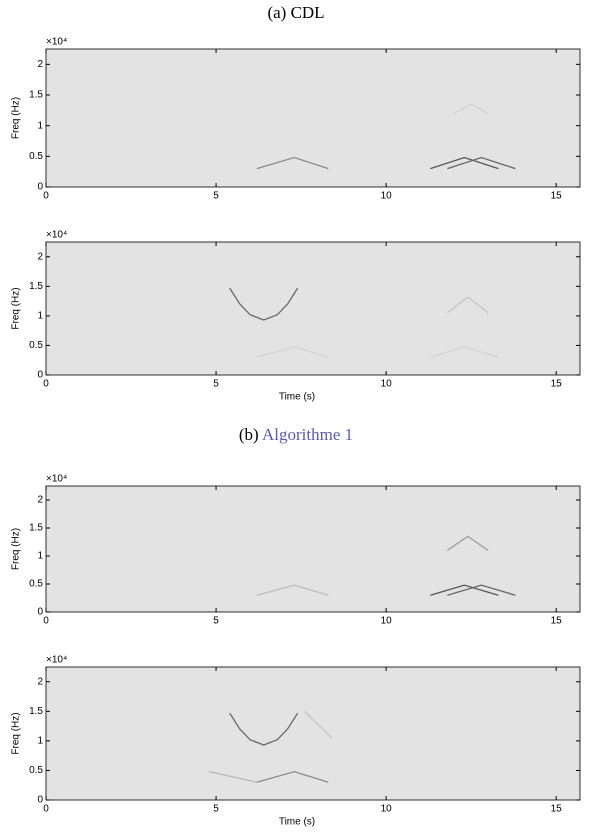  I want to click on caption-label: Algorithme 1, so click(307, 434).